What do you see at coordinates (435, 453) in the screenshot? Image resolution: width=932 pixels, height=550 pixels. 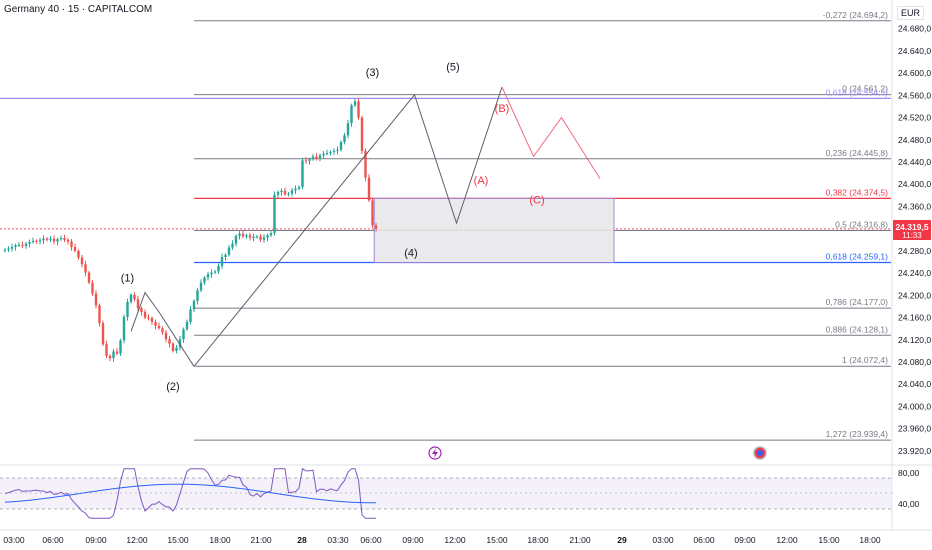 I see `lightning-glyph-icon` at bounding box center [435, 453].